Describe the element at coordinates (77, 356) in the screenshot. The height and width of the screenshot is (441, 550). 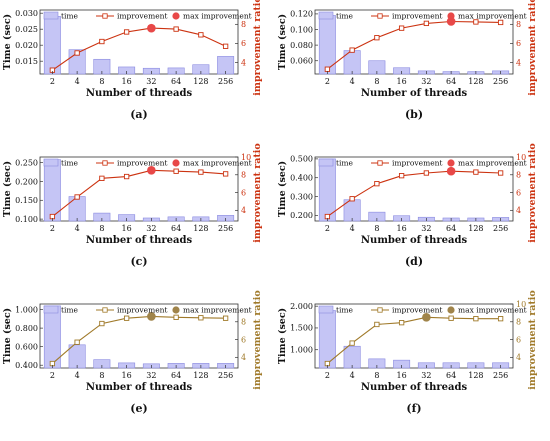
I see `time-bar` at that location.